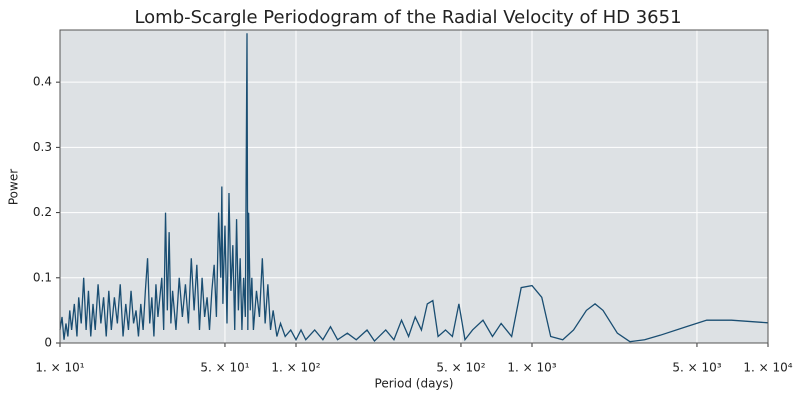 This screenshot has height=400, width=802. I want to click on x-axis-title: Period (days), so click(414, 384).